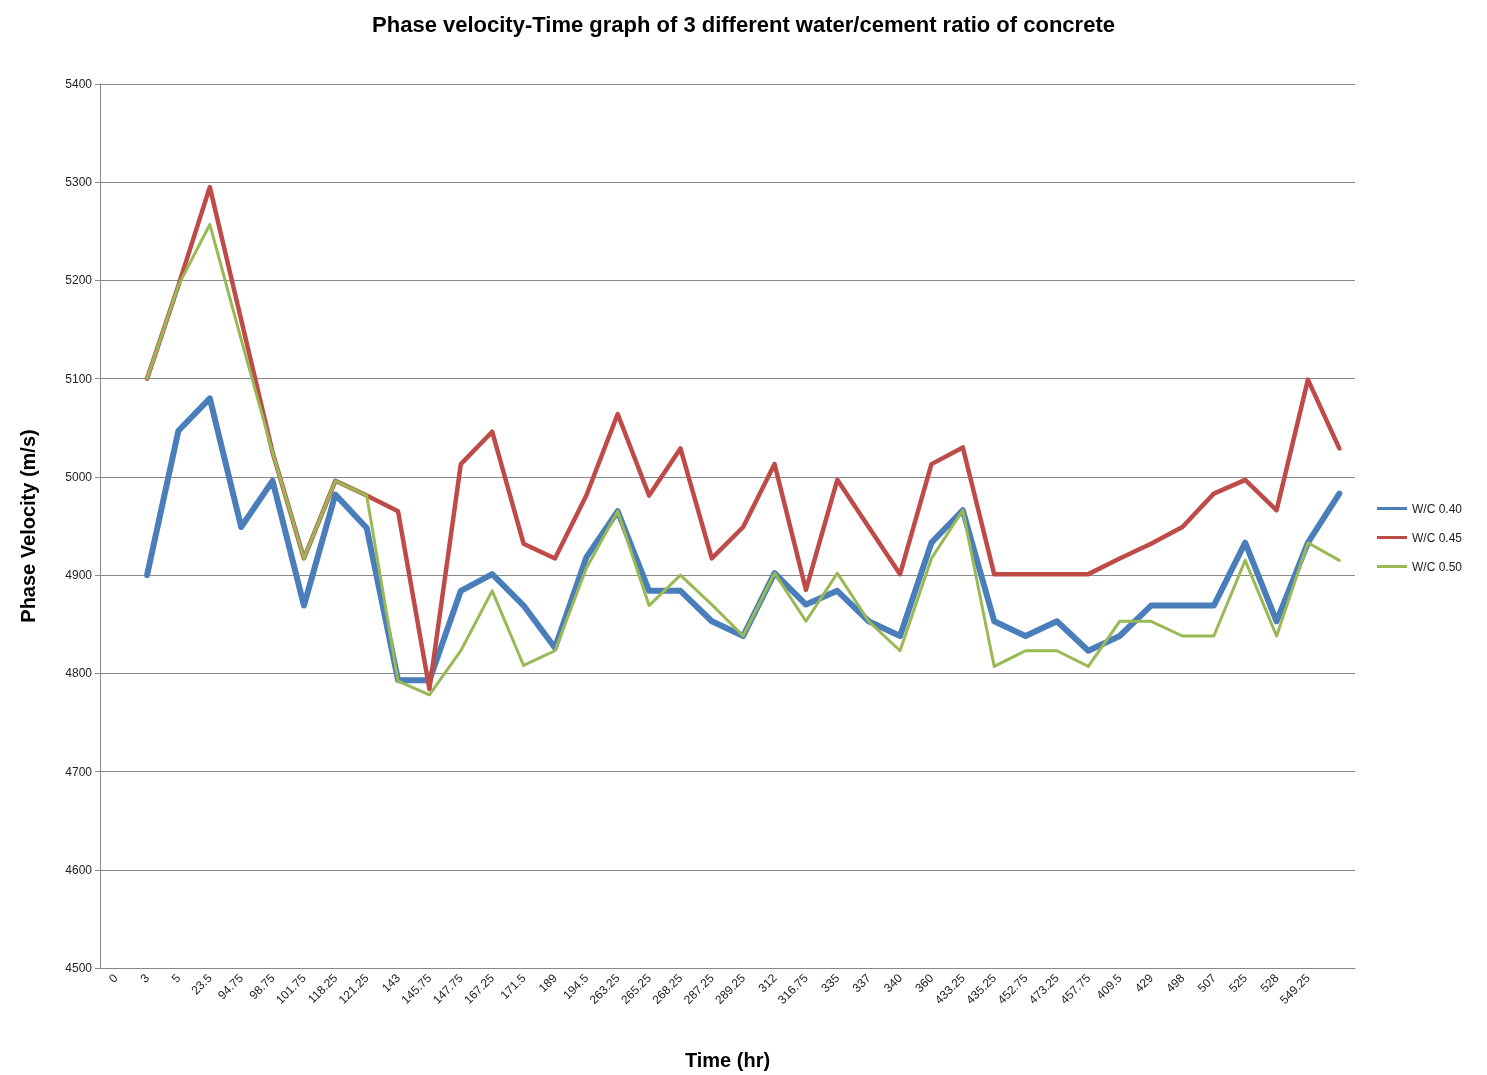  Describe the element at coordinates (79, 476) in the screenshot. I see `y-tick-label: 5000` at that location.